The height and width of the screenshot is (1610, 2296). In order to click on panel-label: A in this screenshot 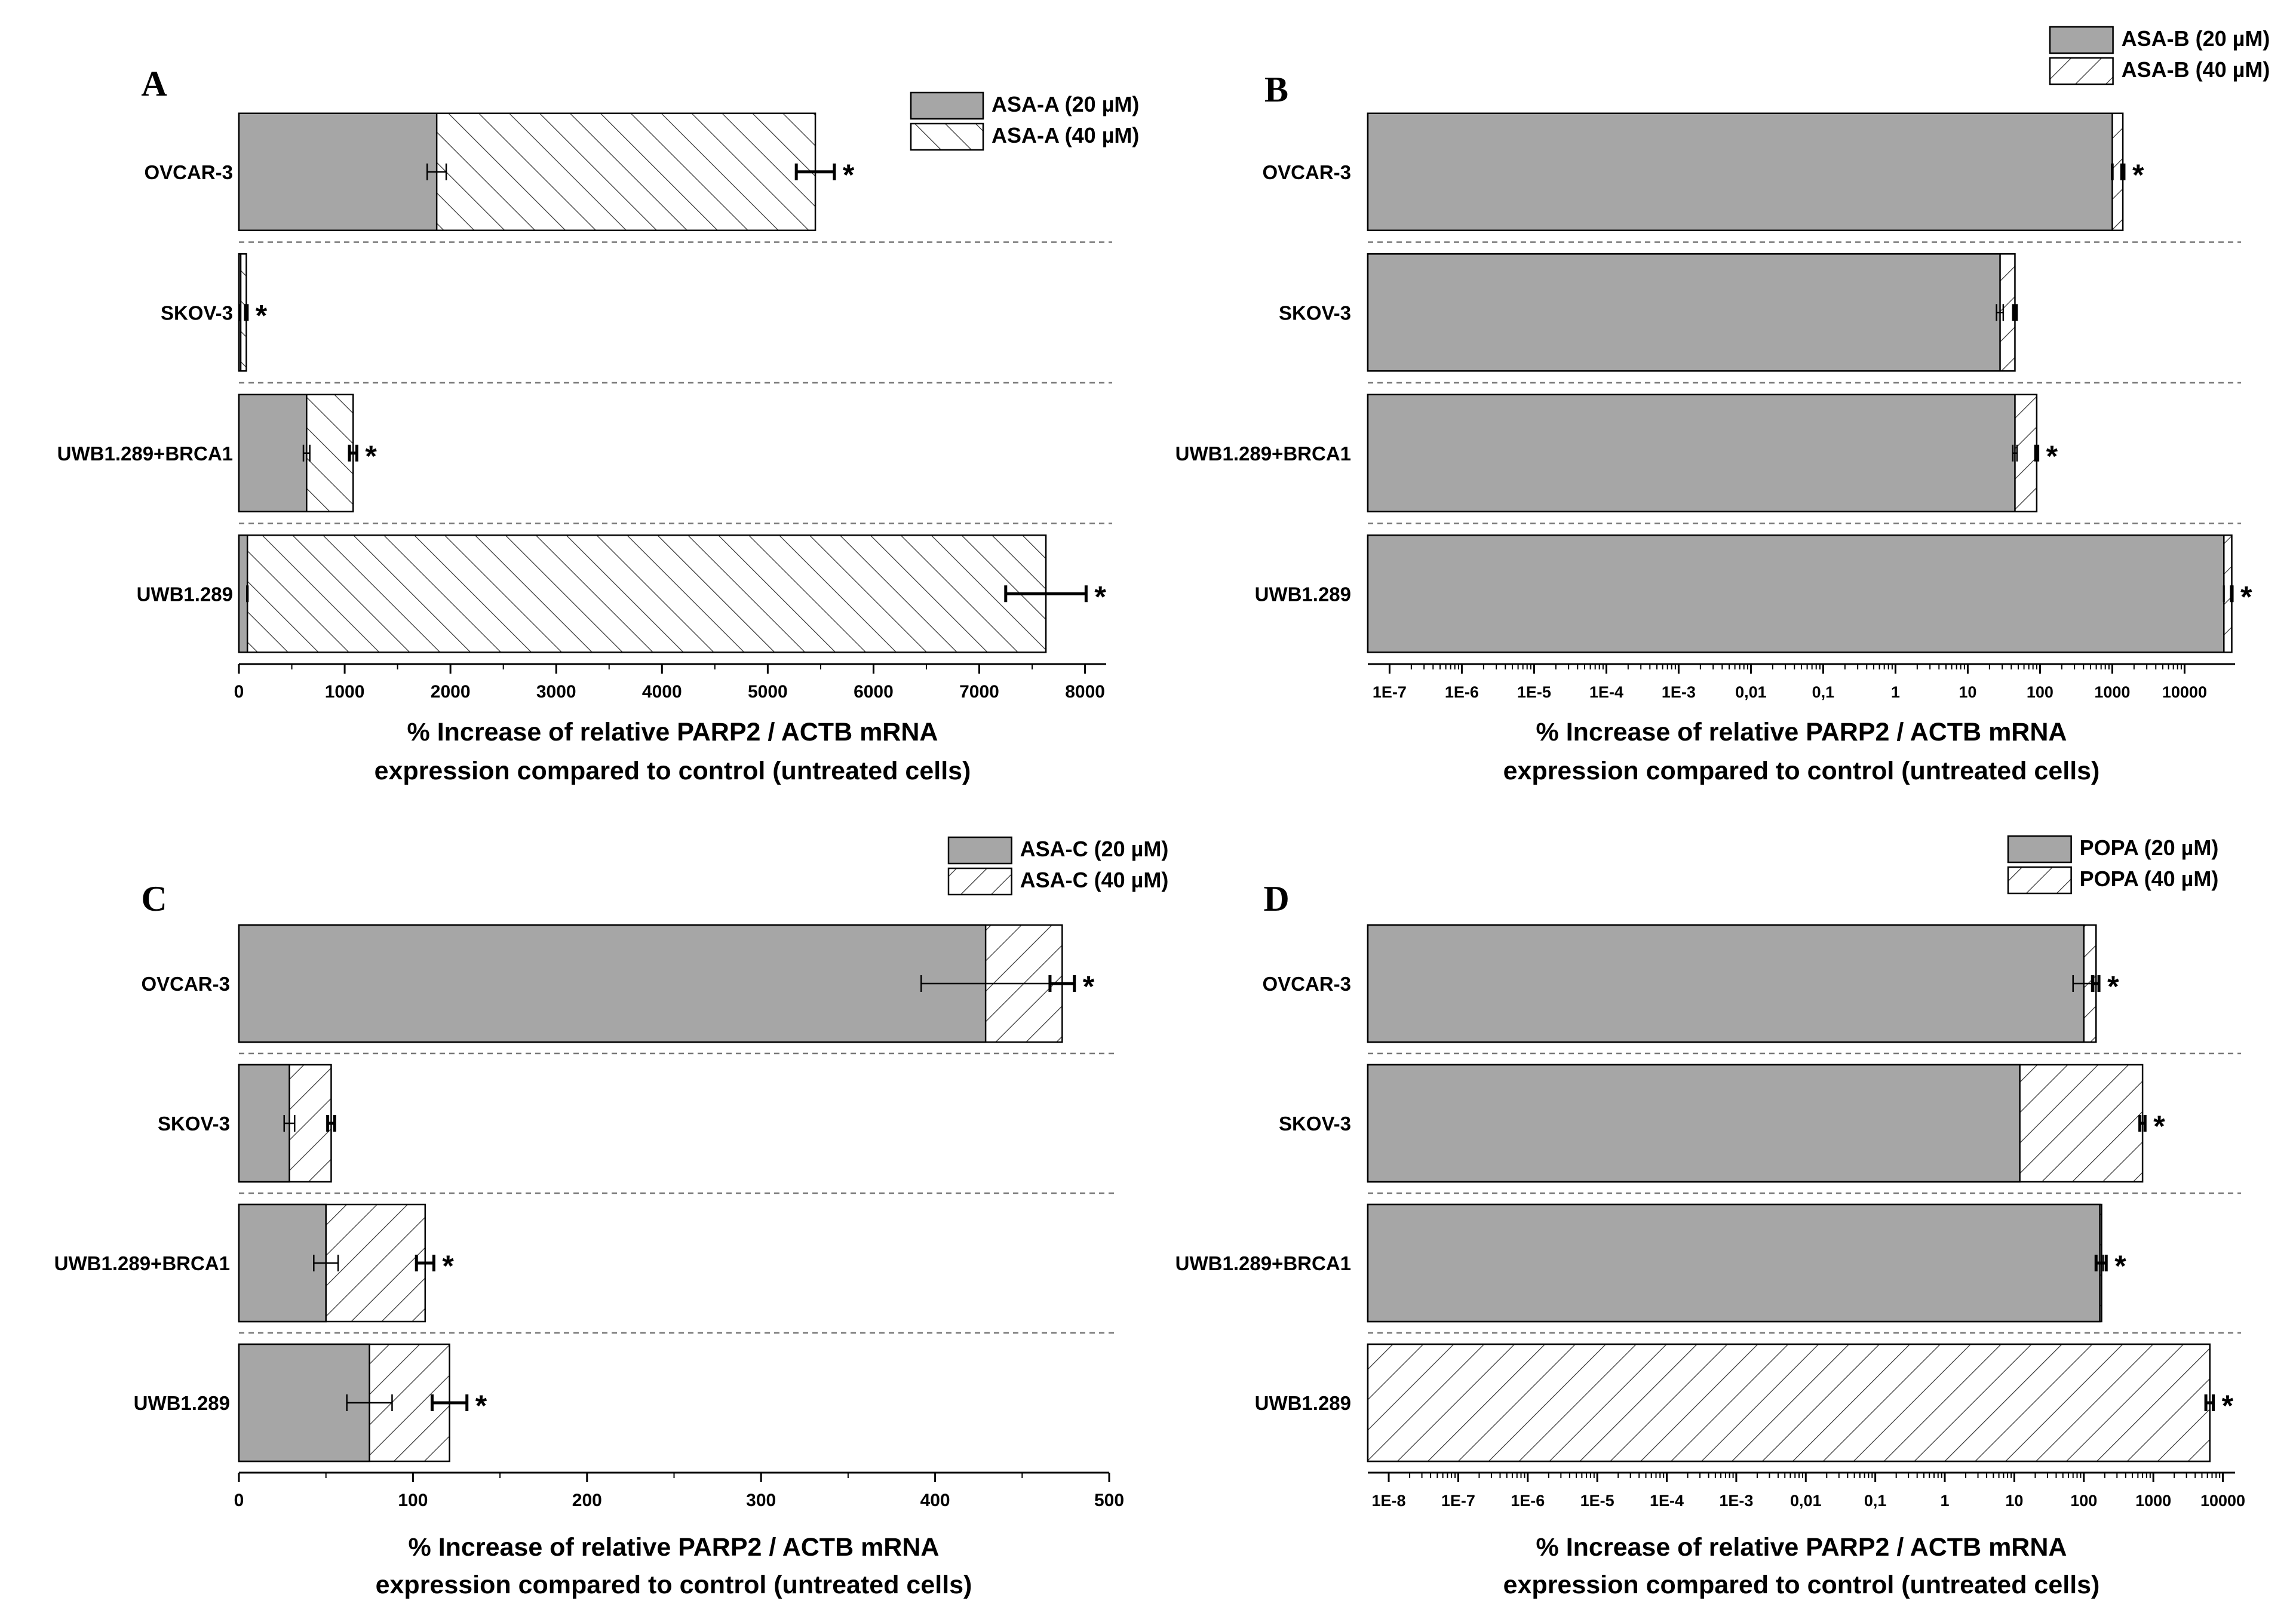, I will do `click(154, 83)`.